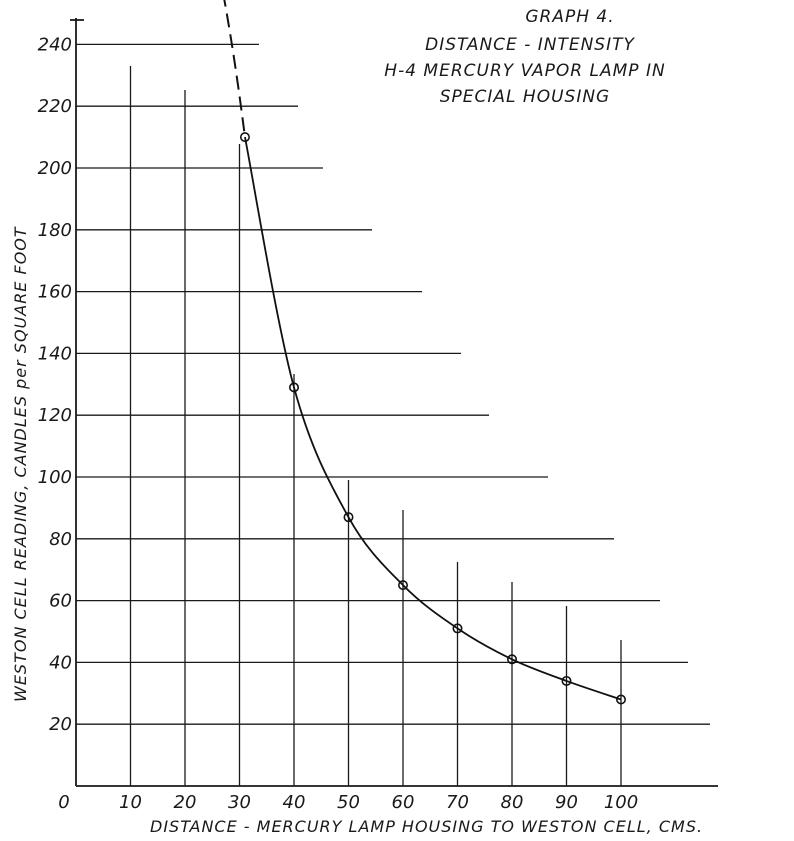 This screenshot has height=841, width=794. What do you see at coordinates (55, 44) in the screenshot?
I see `y-tick-label-240: 240` at bounding box center [55, 44].